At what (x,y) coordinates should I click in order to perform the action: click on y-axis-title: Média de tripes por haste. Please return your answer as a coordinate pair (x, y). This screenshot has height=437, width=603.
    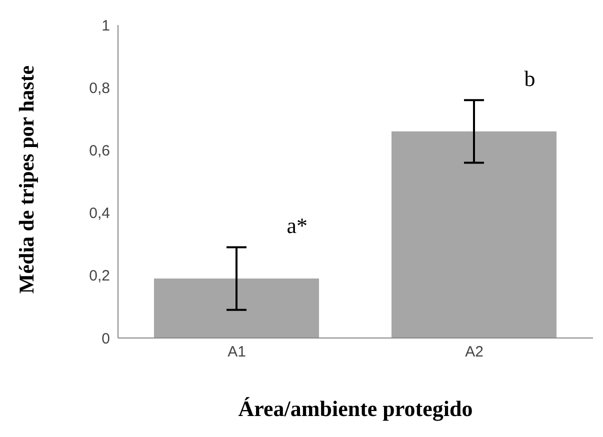
    Looking at the image, I should click on (27, 179).